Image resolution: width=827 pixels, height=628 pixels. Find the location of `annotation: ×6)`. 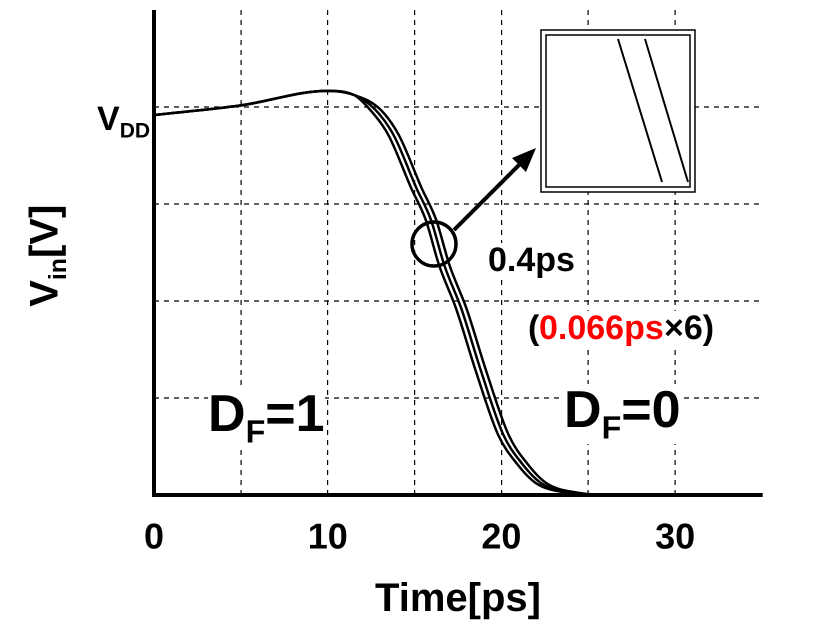

annotation: ×6) is located at coordinates (689, 328).